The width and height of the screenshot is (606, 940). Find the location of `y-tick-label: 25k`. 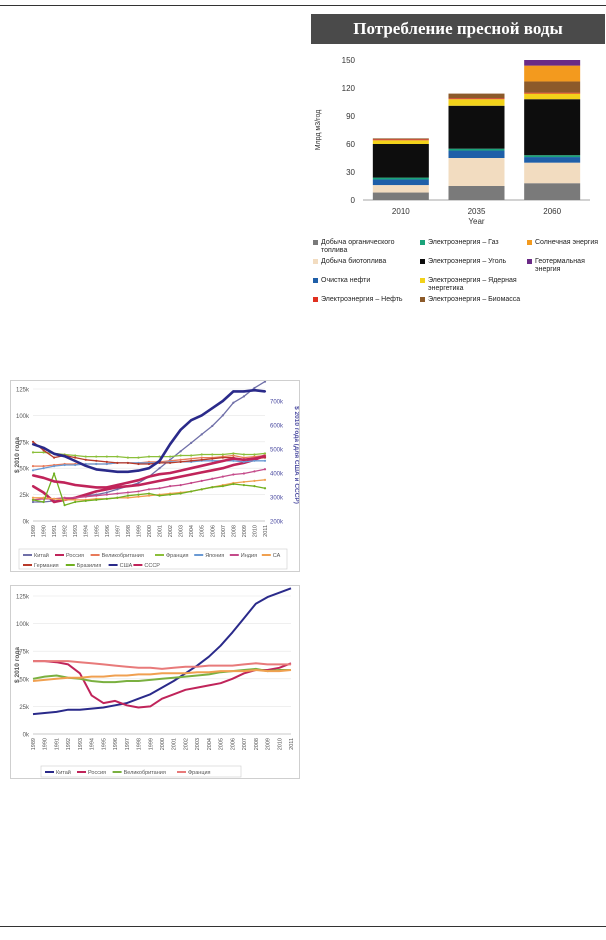

y-tick-label: 25k is located at coordinates (24, 708).